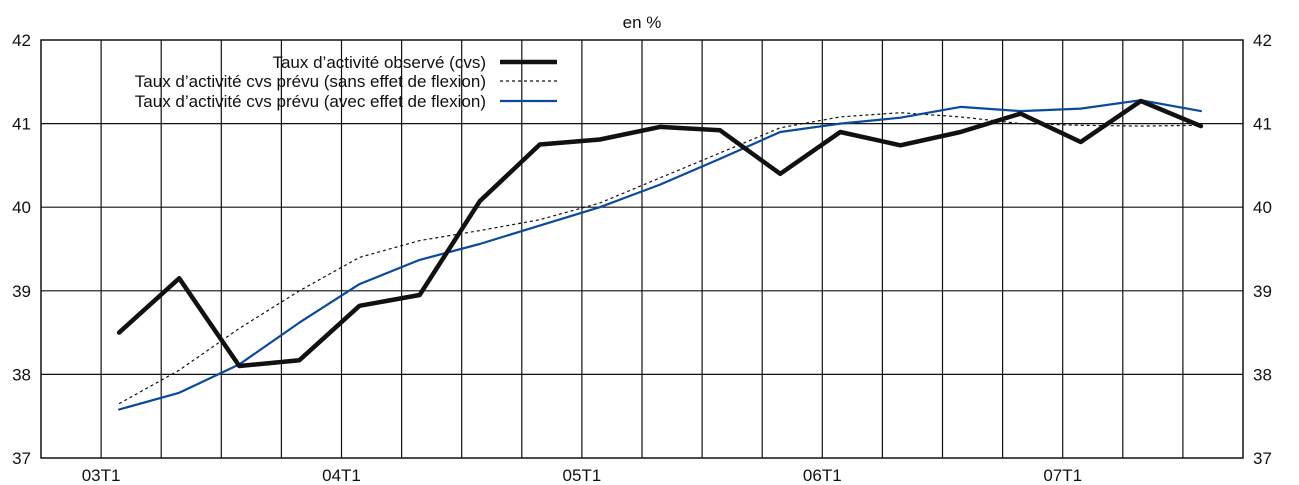  Describe the element at coordinates (341, 475) in the screenshot. I see `x-tick-label: 04T1` at that location.